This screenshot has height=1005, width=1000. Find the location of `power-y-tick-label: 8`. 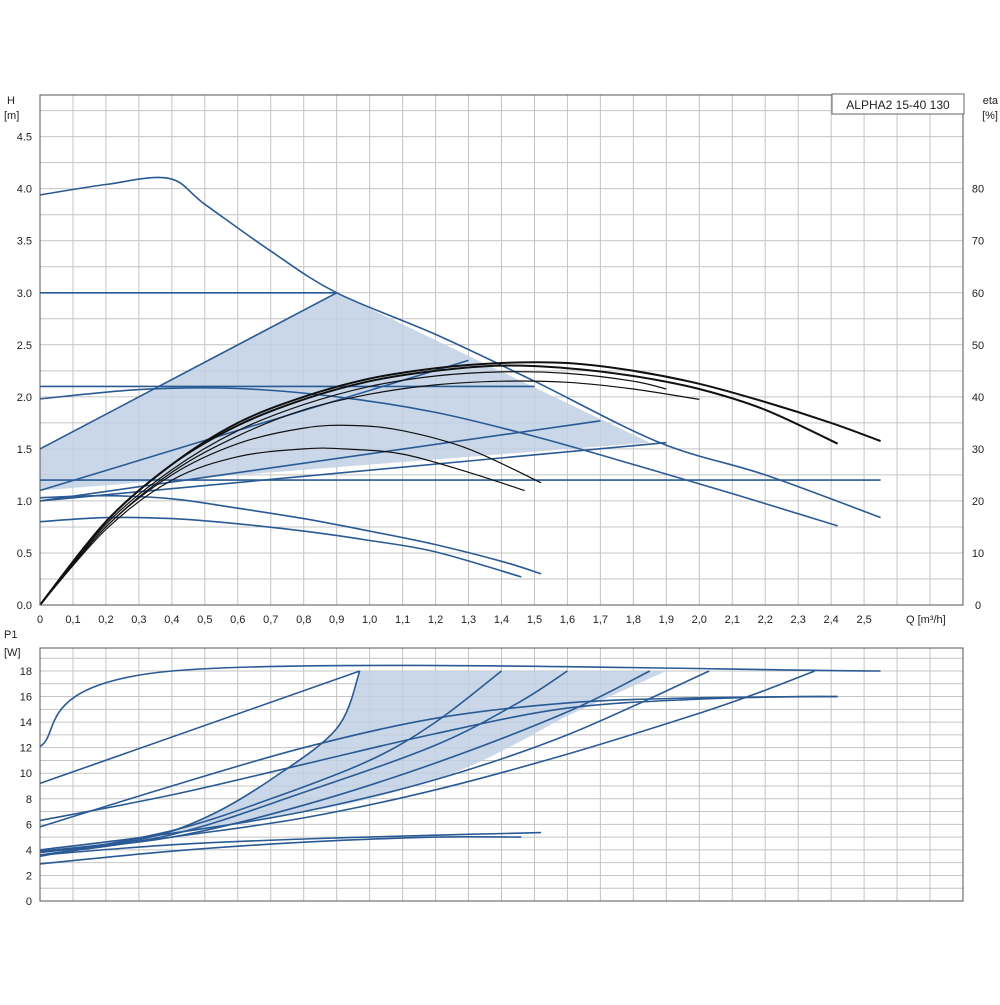

power-y-tick-label: 8 is located at coordinates (29, 800).